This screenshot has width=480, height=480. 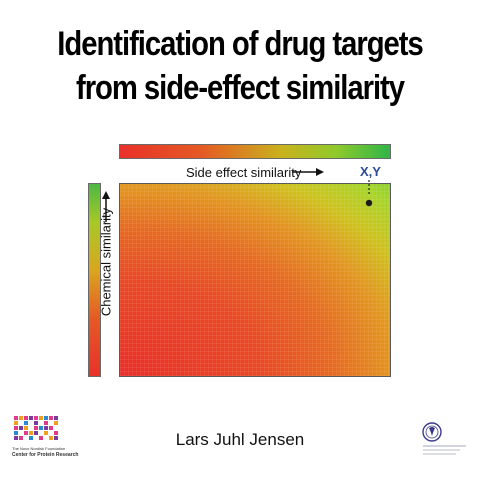 What do you see at coordinates (370, 171) in the screenshot?
I see `point-label: X,Y` at bounding box center [370, 171].